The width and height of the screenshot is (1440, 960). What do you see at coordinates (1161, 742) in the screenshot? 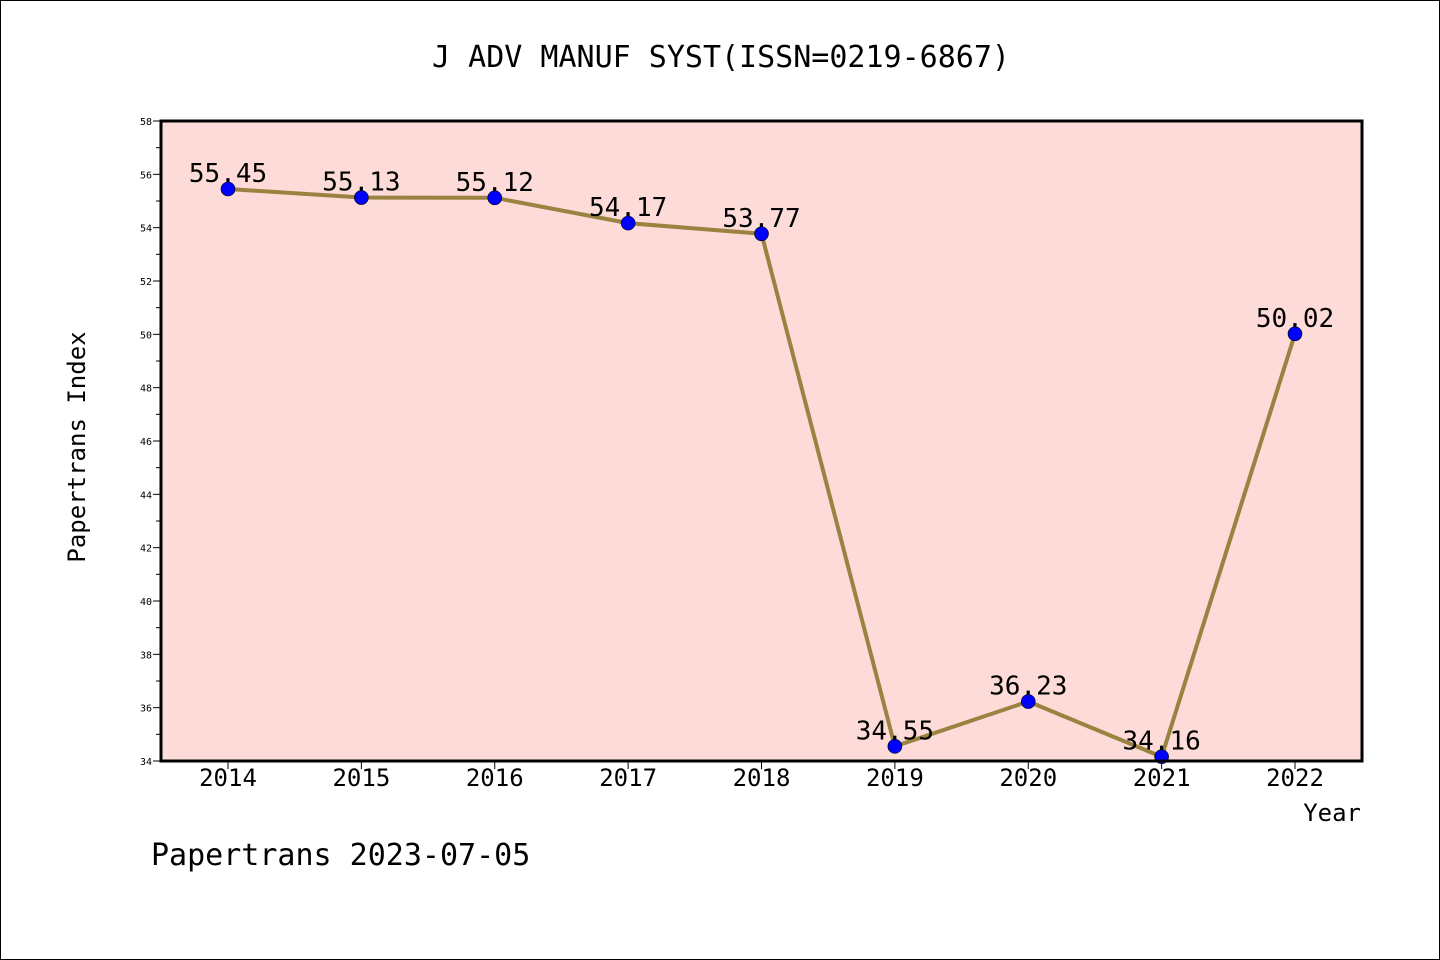
I see `data-label: 34.16` at bounding box center [1161, 742].